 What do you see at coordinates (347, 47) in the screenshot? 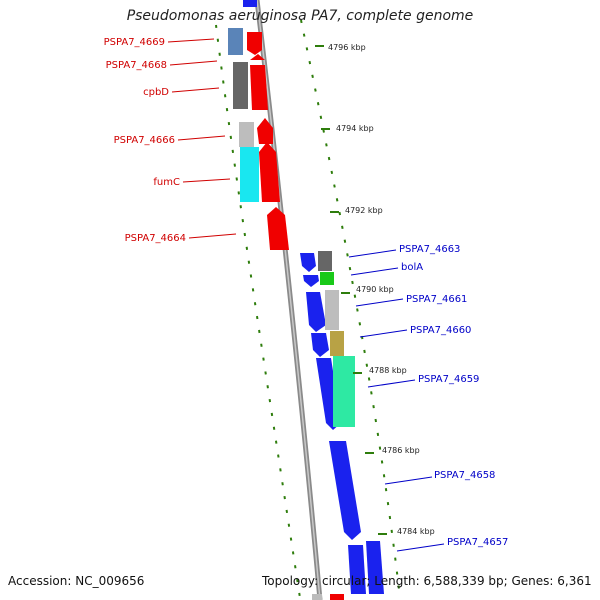
I see `kbp-label: 4796 kbp` at bounding box center [347, 47].